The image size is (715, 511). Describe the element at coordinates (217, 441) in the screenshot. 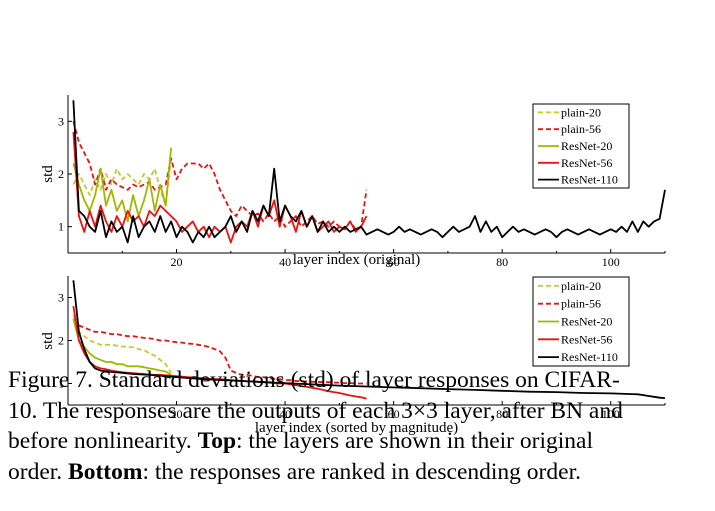

I see `caption-top-keyword: Top` at that location.